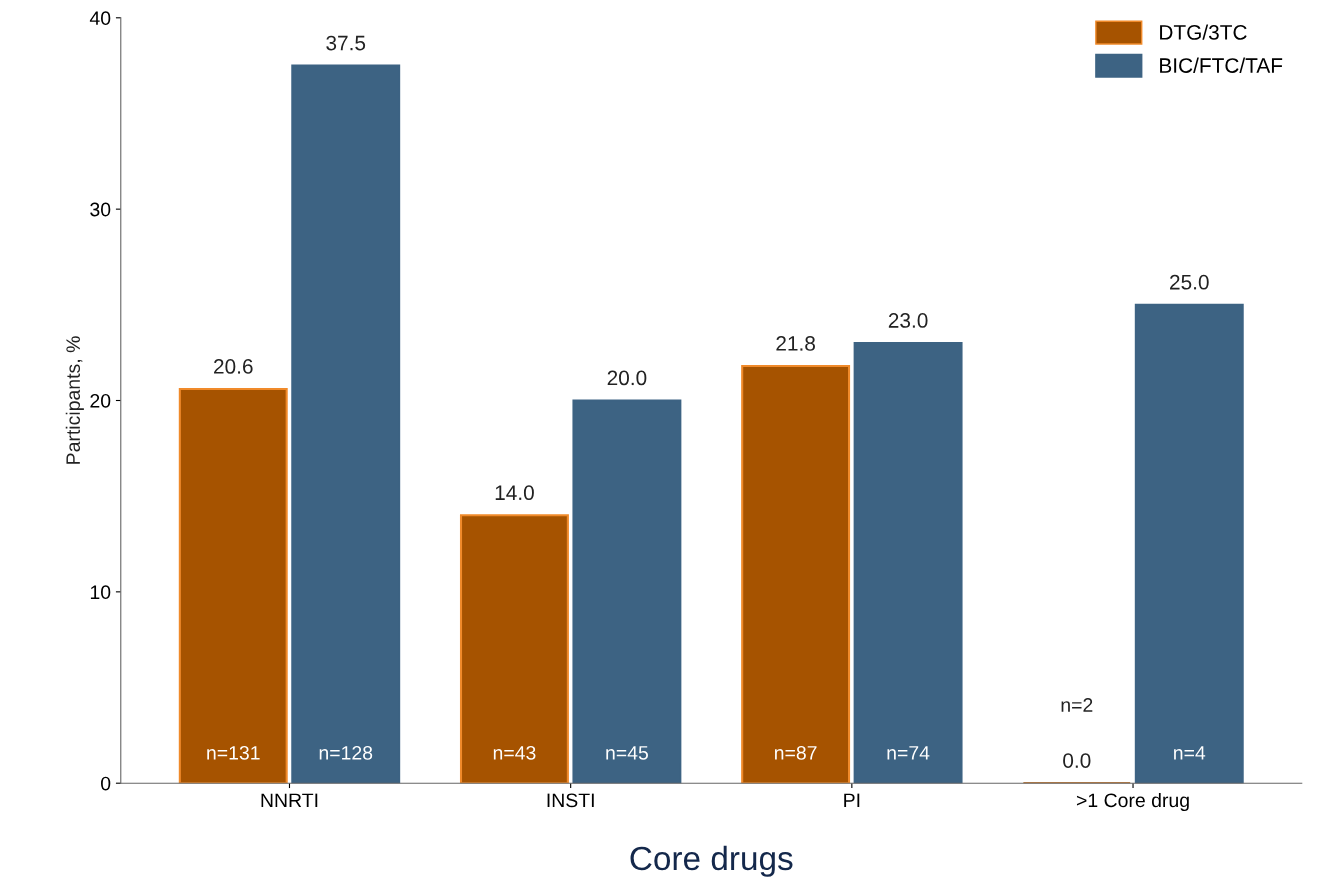 This screenshot has height=890, width=1342. What do you see at coordinates (908, 320) in the screenshot?
I see `data-label: 23.0` at bounding box center [908, 320].